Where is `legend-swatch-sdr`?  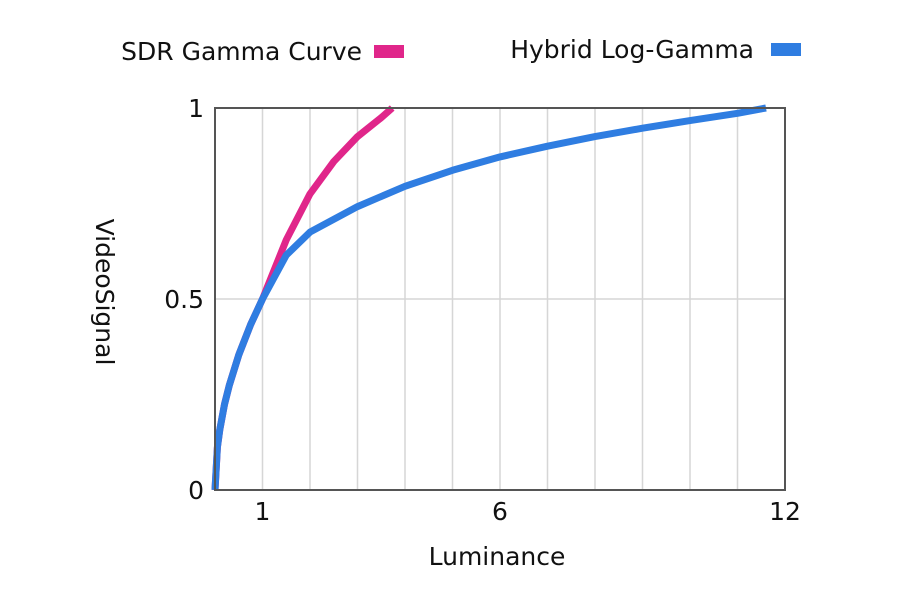
legend-swatch-sdr is located at coordinates (389, 51).